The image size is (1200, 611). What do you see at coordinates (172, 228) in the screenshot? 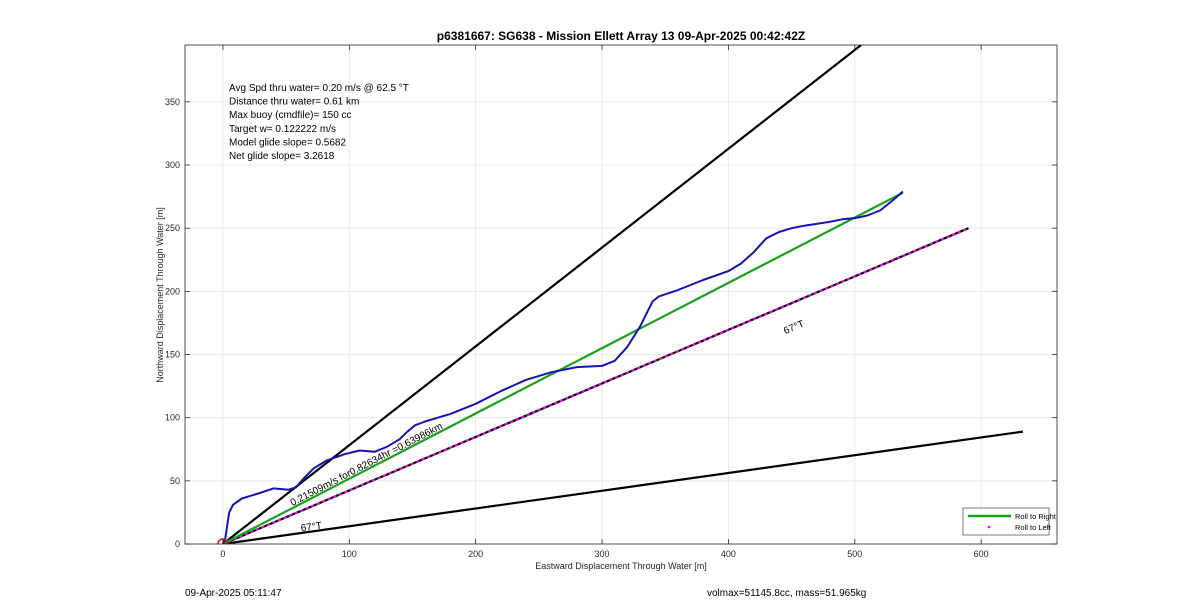
I see `y-tick-label: 250` at bounding box center [172, 228].